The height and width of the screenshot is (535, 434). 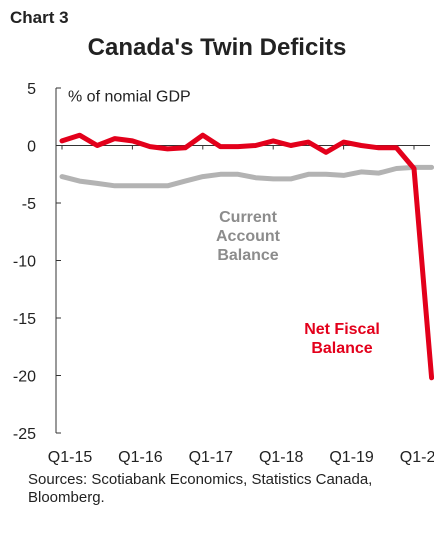 What do you see at coordinates (246, 176) in the screenshot?
I see `current-account-line` at bounding box center [246, 176].